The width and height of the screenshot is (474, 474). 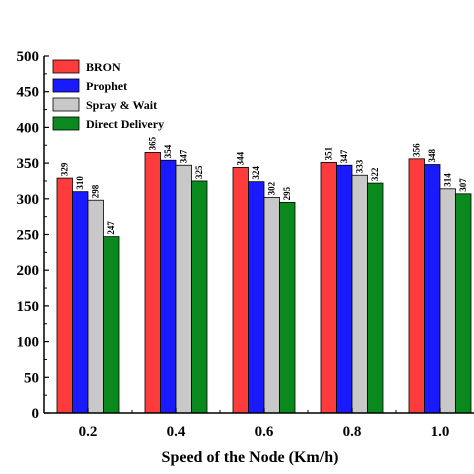 I want to click on y-tick-label: 0, so click(x=36, y=414).